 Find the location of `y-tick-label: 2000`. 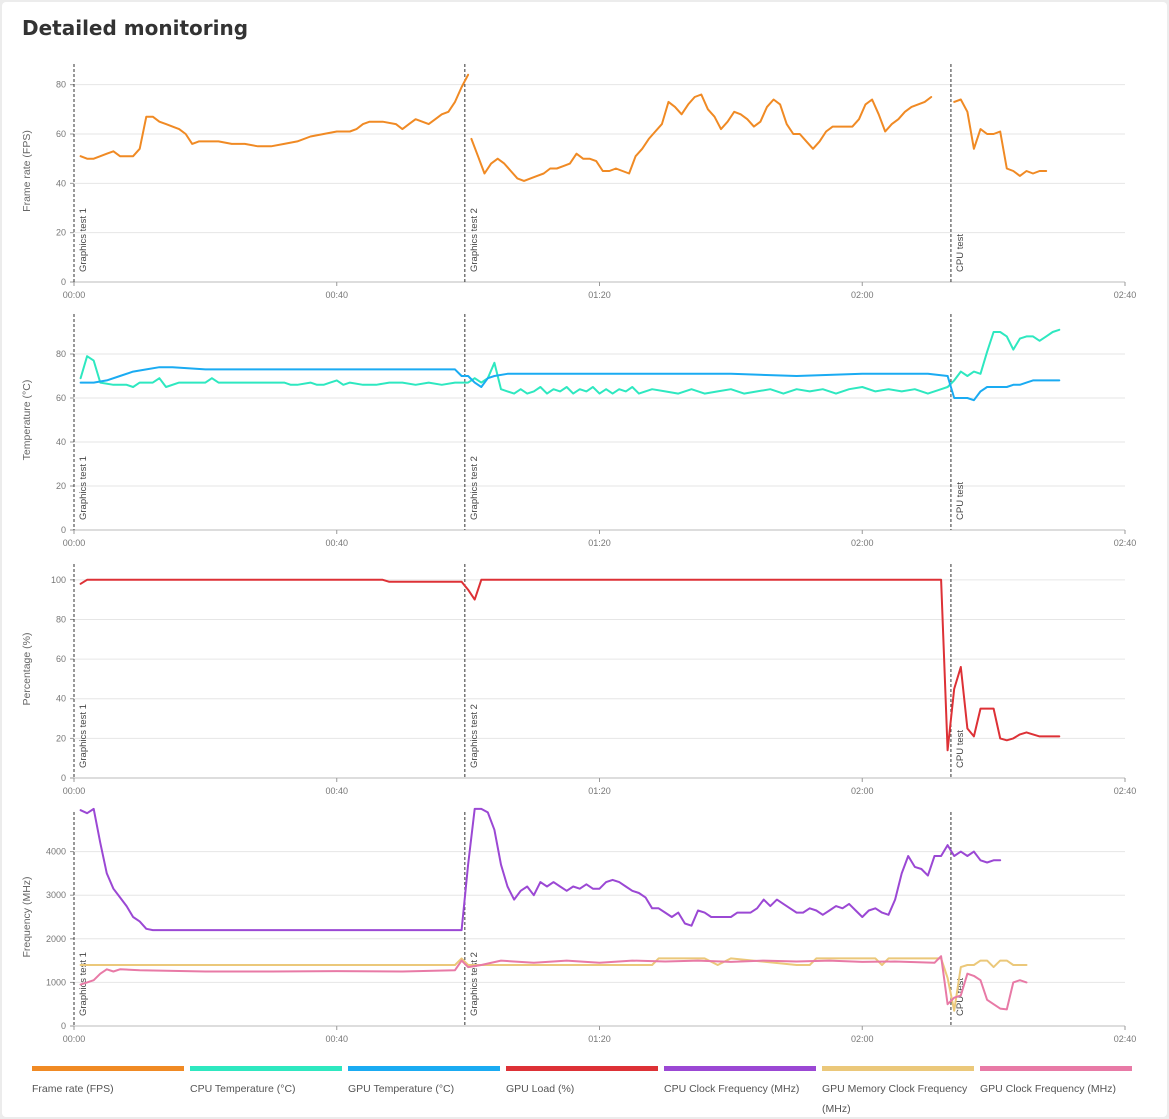

y-tick-label: 2000 is located at coordinates (56, 939).